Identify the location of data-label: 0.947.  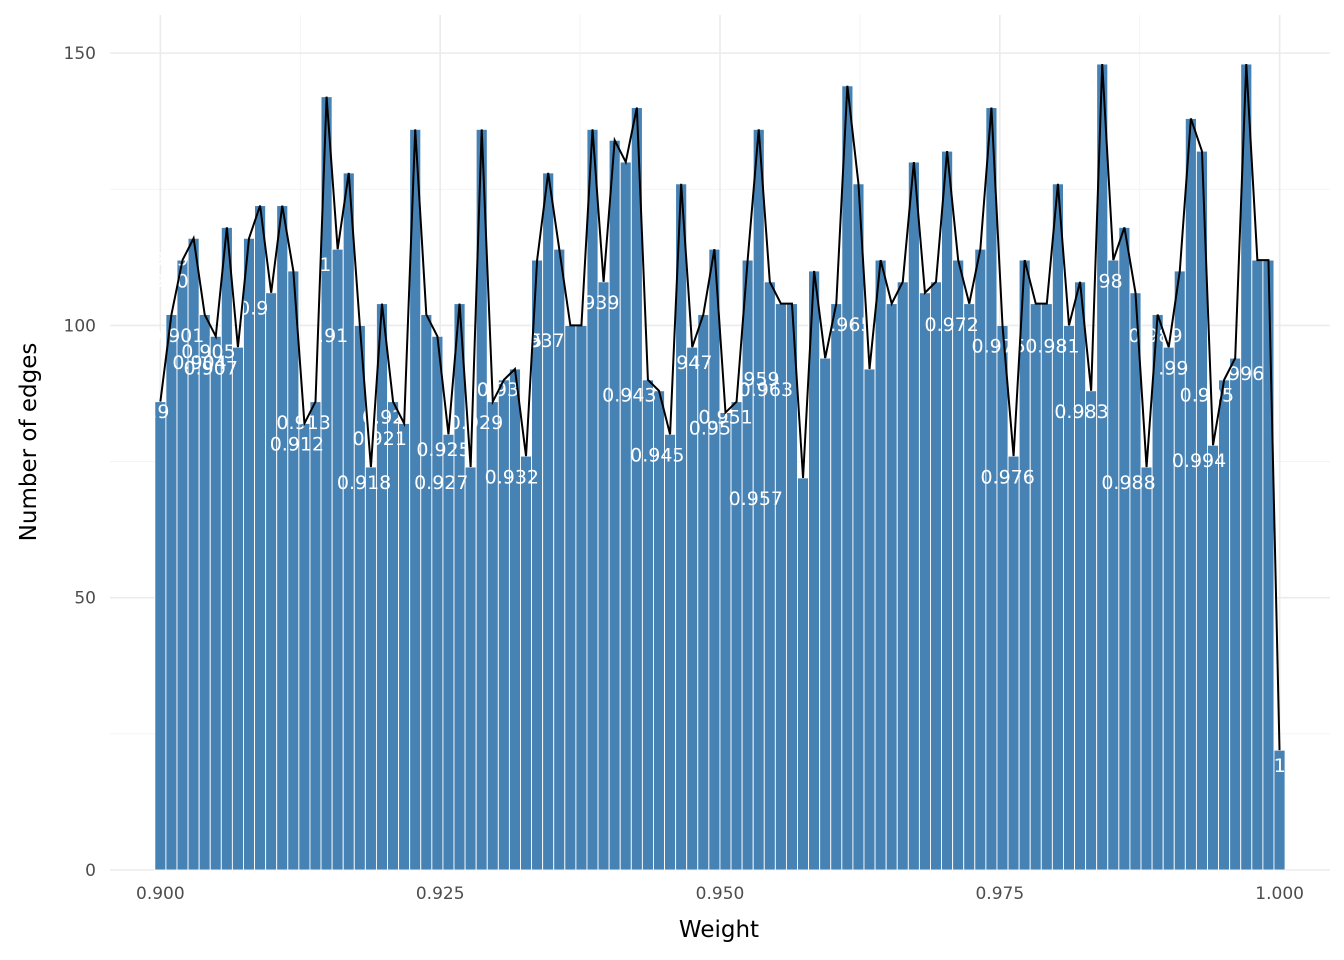
(685, 363).